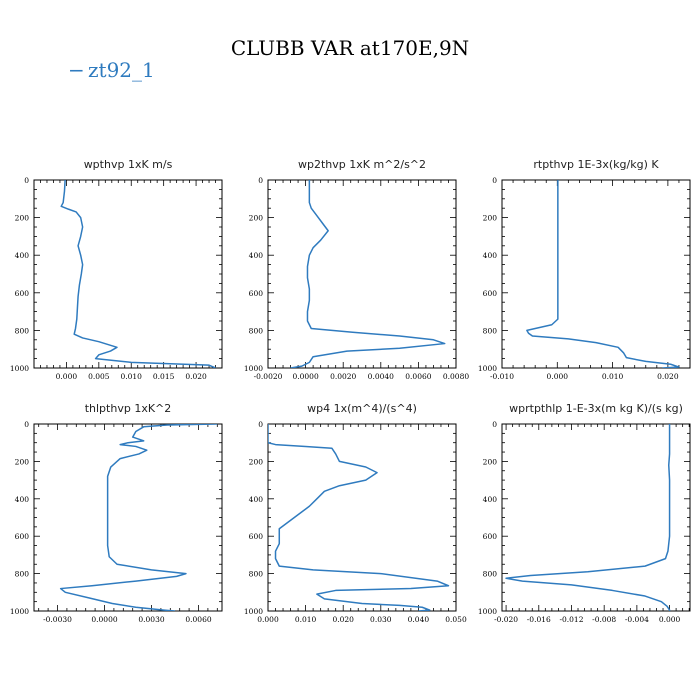  What do you see at coordinates (456, 376) in the screenshot?
I see `x-tick-label: 0.0080` at bounding box center [456, 376].